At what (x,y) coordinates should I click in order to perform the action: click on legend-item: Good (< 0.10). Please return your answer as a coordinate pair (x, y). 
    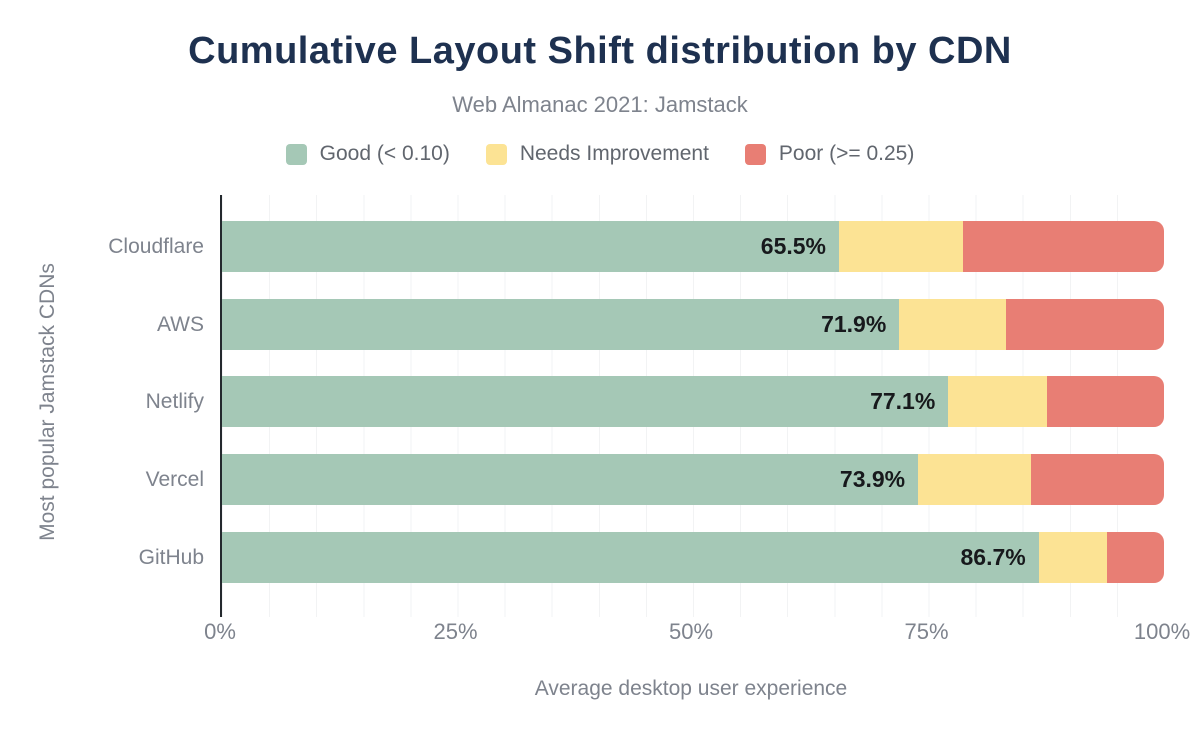
    Looking at the image, I should click on (367, 154).